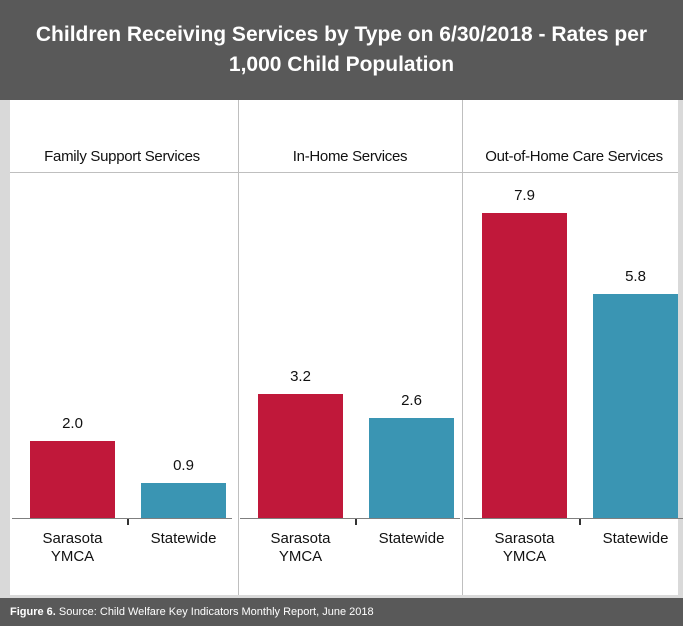 The image size is (683, 626). I want to click on value-label: 3.2, so click(300, 377).